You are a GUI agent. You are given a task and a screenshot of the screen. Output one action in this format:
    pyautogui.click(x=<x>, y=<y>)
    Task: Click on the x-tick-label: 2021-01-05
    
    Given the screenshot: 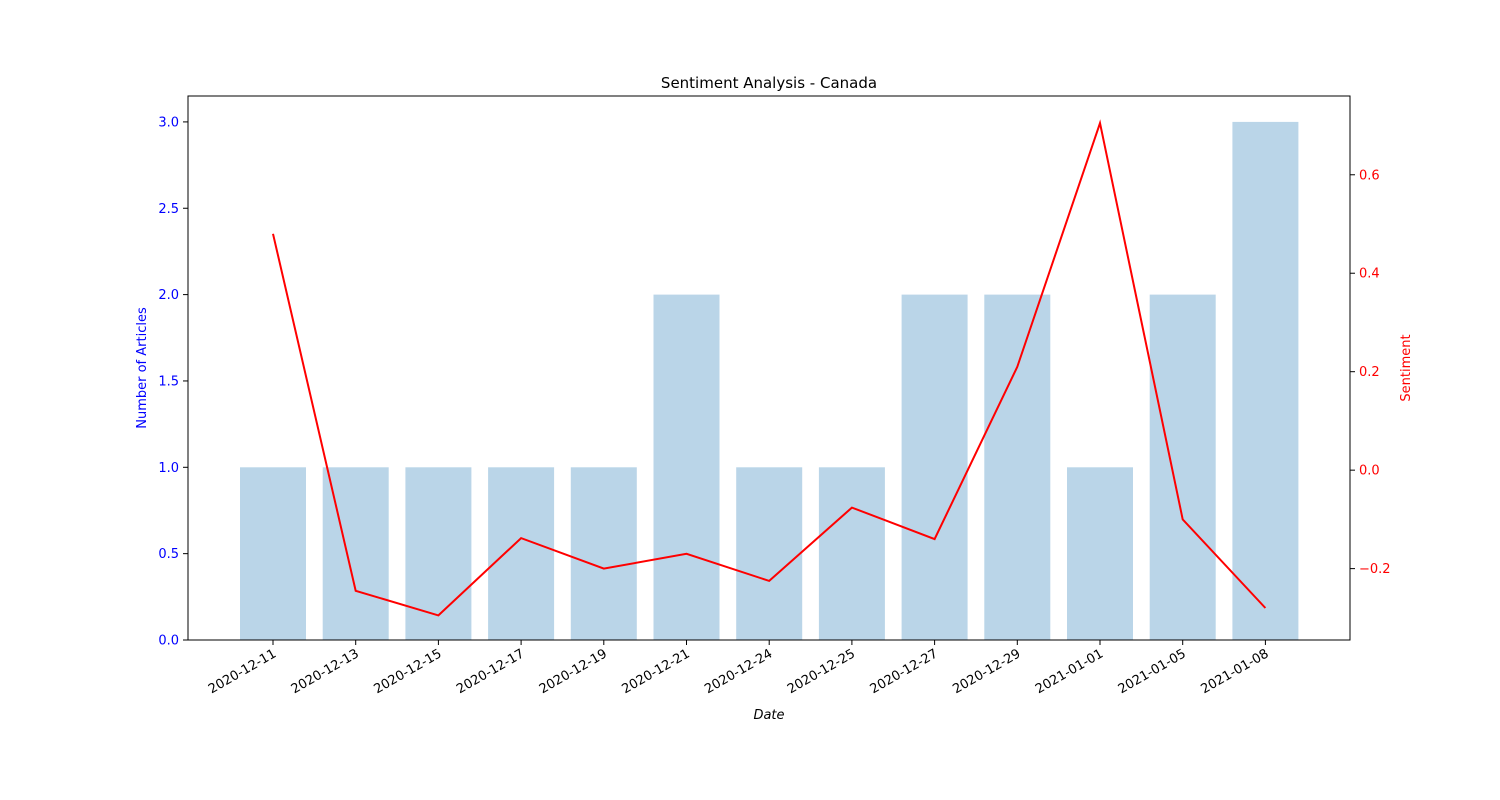 What is the action you would take?
    pyautogui.click(x=1152, y=671)
    